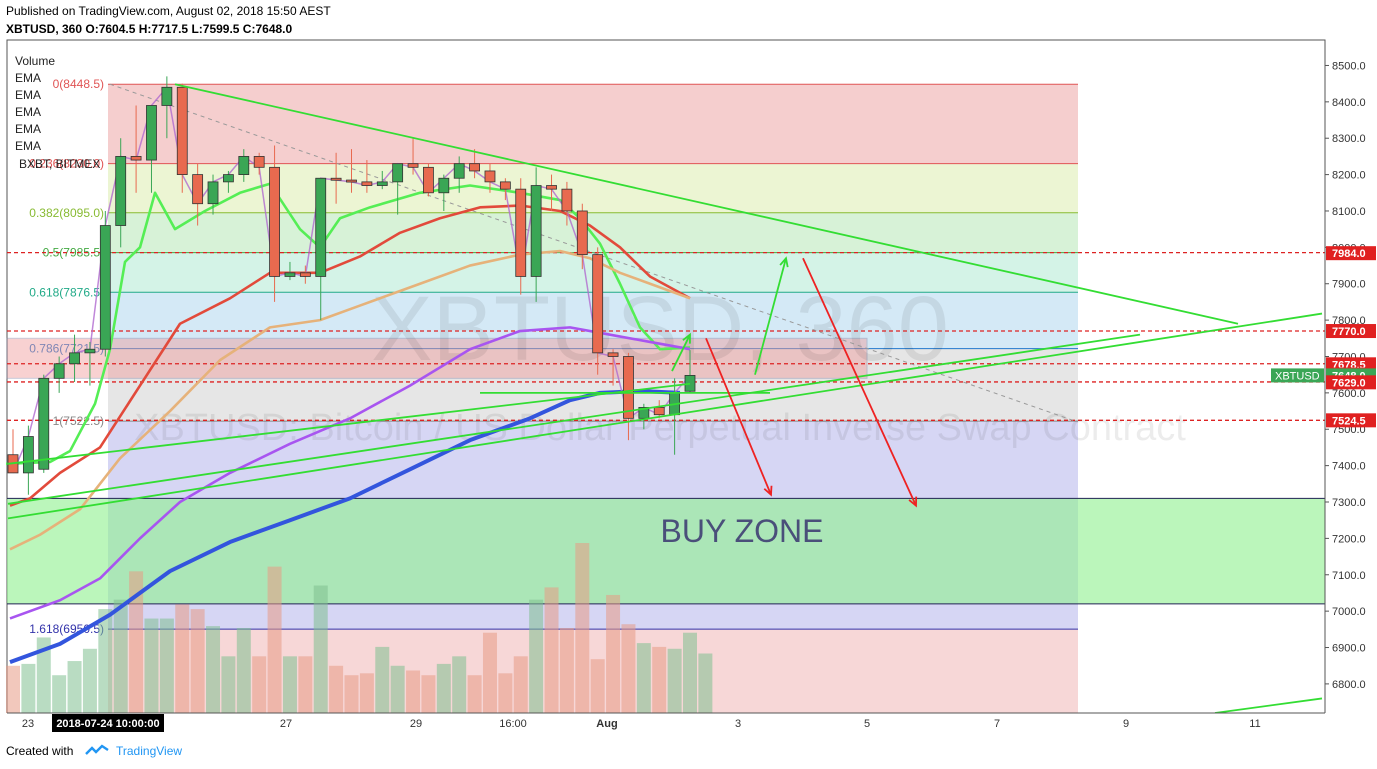 The image size is (1377, 769). Describe the element at coordinates (1349, 139) in the screenshot. I see `y-axis-tick-label: 8300.0` at that location.